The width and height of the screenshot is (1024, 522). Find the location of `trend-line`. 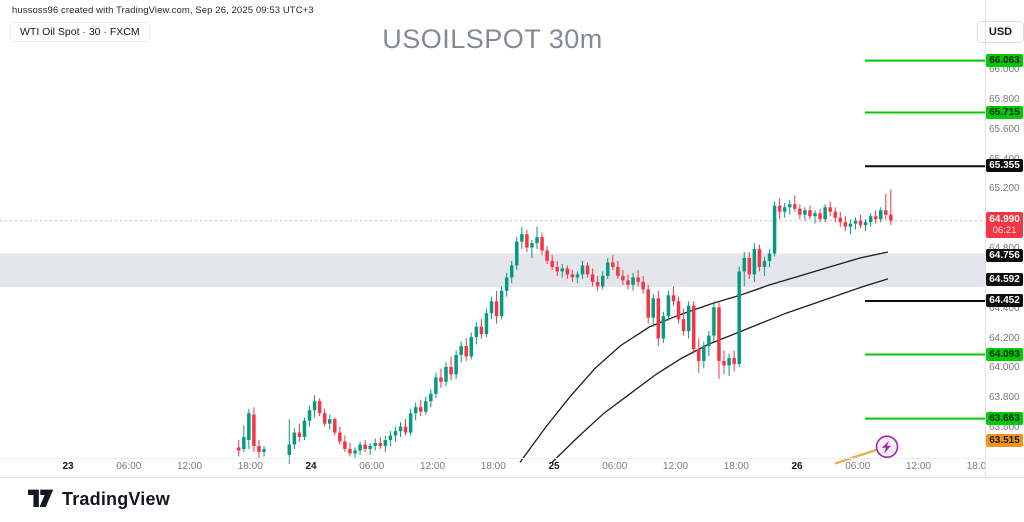

trend-line is located at coordinates (856, 456).